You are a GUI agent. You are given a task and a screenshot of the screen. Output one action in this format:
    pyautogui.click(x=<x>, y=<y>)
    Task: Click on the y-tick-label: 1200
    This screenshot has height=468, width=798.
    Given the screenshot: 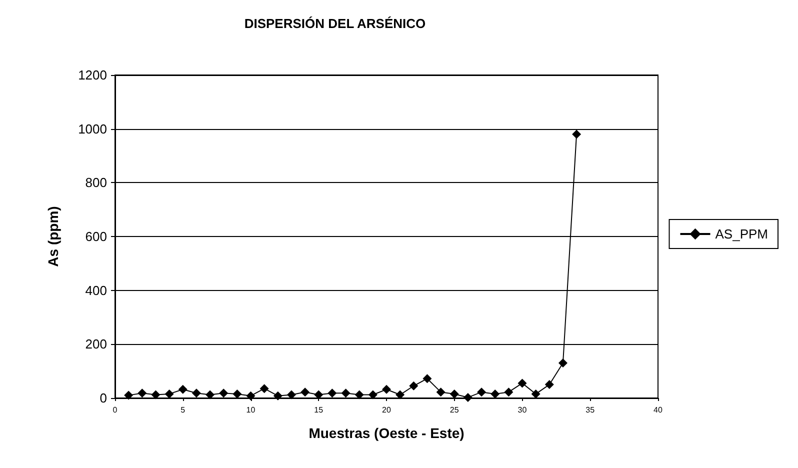 What is the action you would take?
    pyautogui.click(x=92, y=75)
    